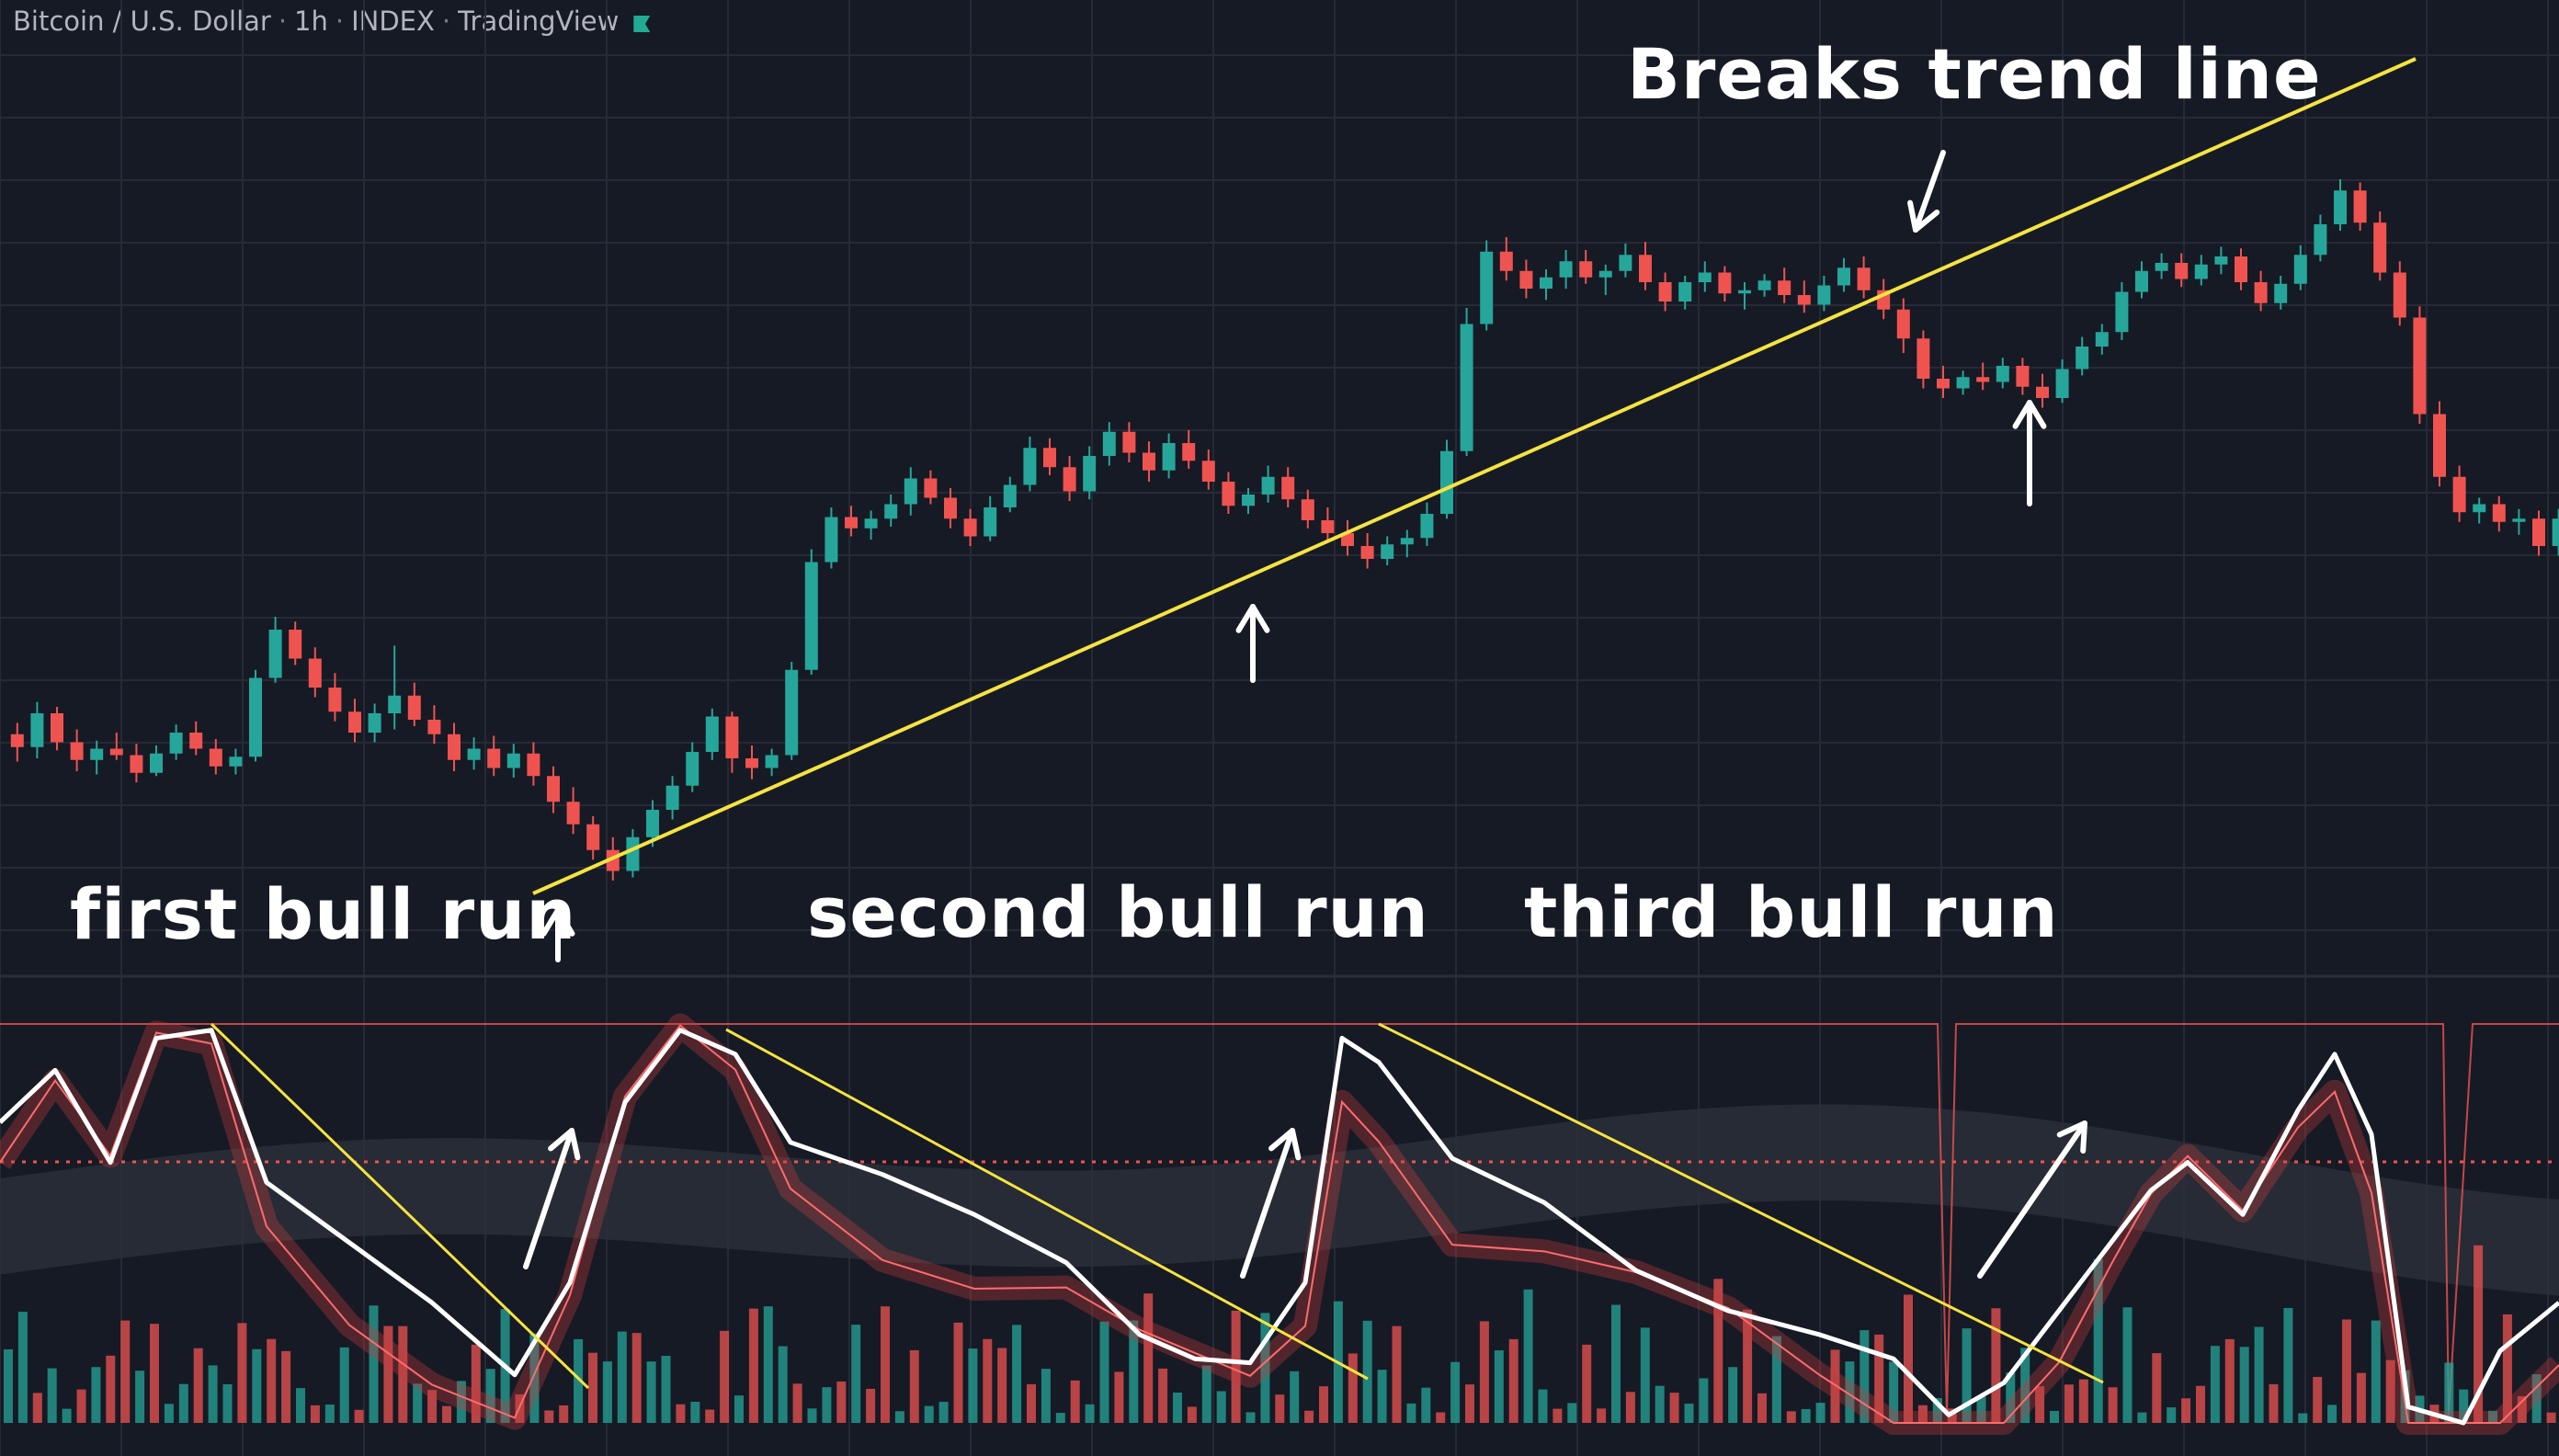 The height and width of the screenshot is (1456, 2559). What do you see at coordinates (142, 21) in the screenshot?
I see `symbol-label: Bitcoin / U.S. Dollar` at bounding box center [142, 21].